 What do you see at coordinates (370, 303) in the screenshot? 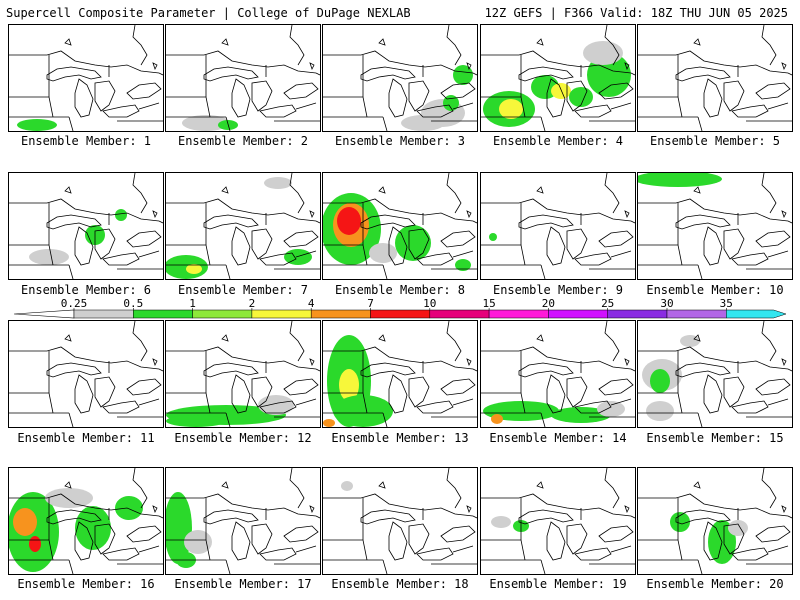
I see `colorbar-tick-label: 7` at bounding box center [370, 303].